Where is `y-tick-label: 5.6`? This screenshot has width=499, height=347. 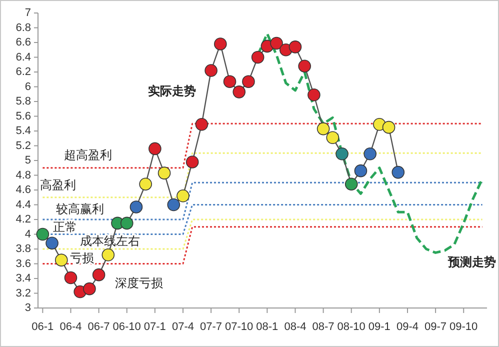 y-tick-label: 5.6 is located at coordinates (23, 116).